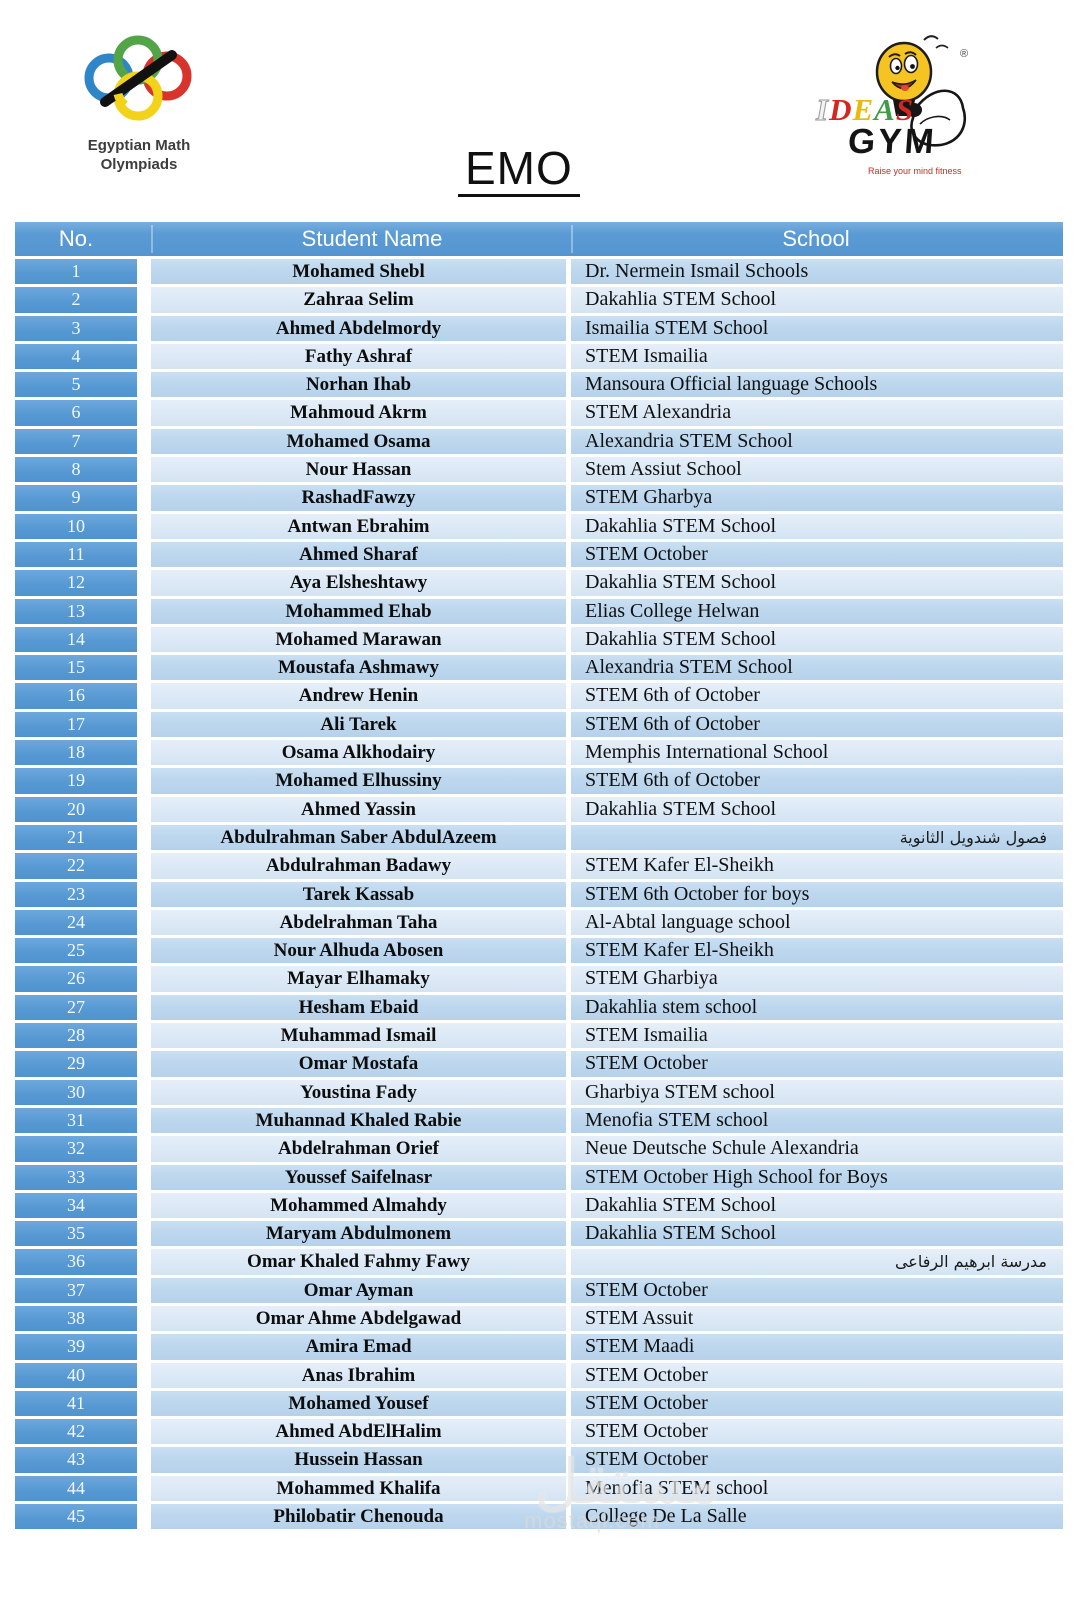  I want to click on emo-caption-line2: Olympiads, so click(139, 164).